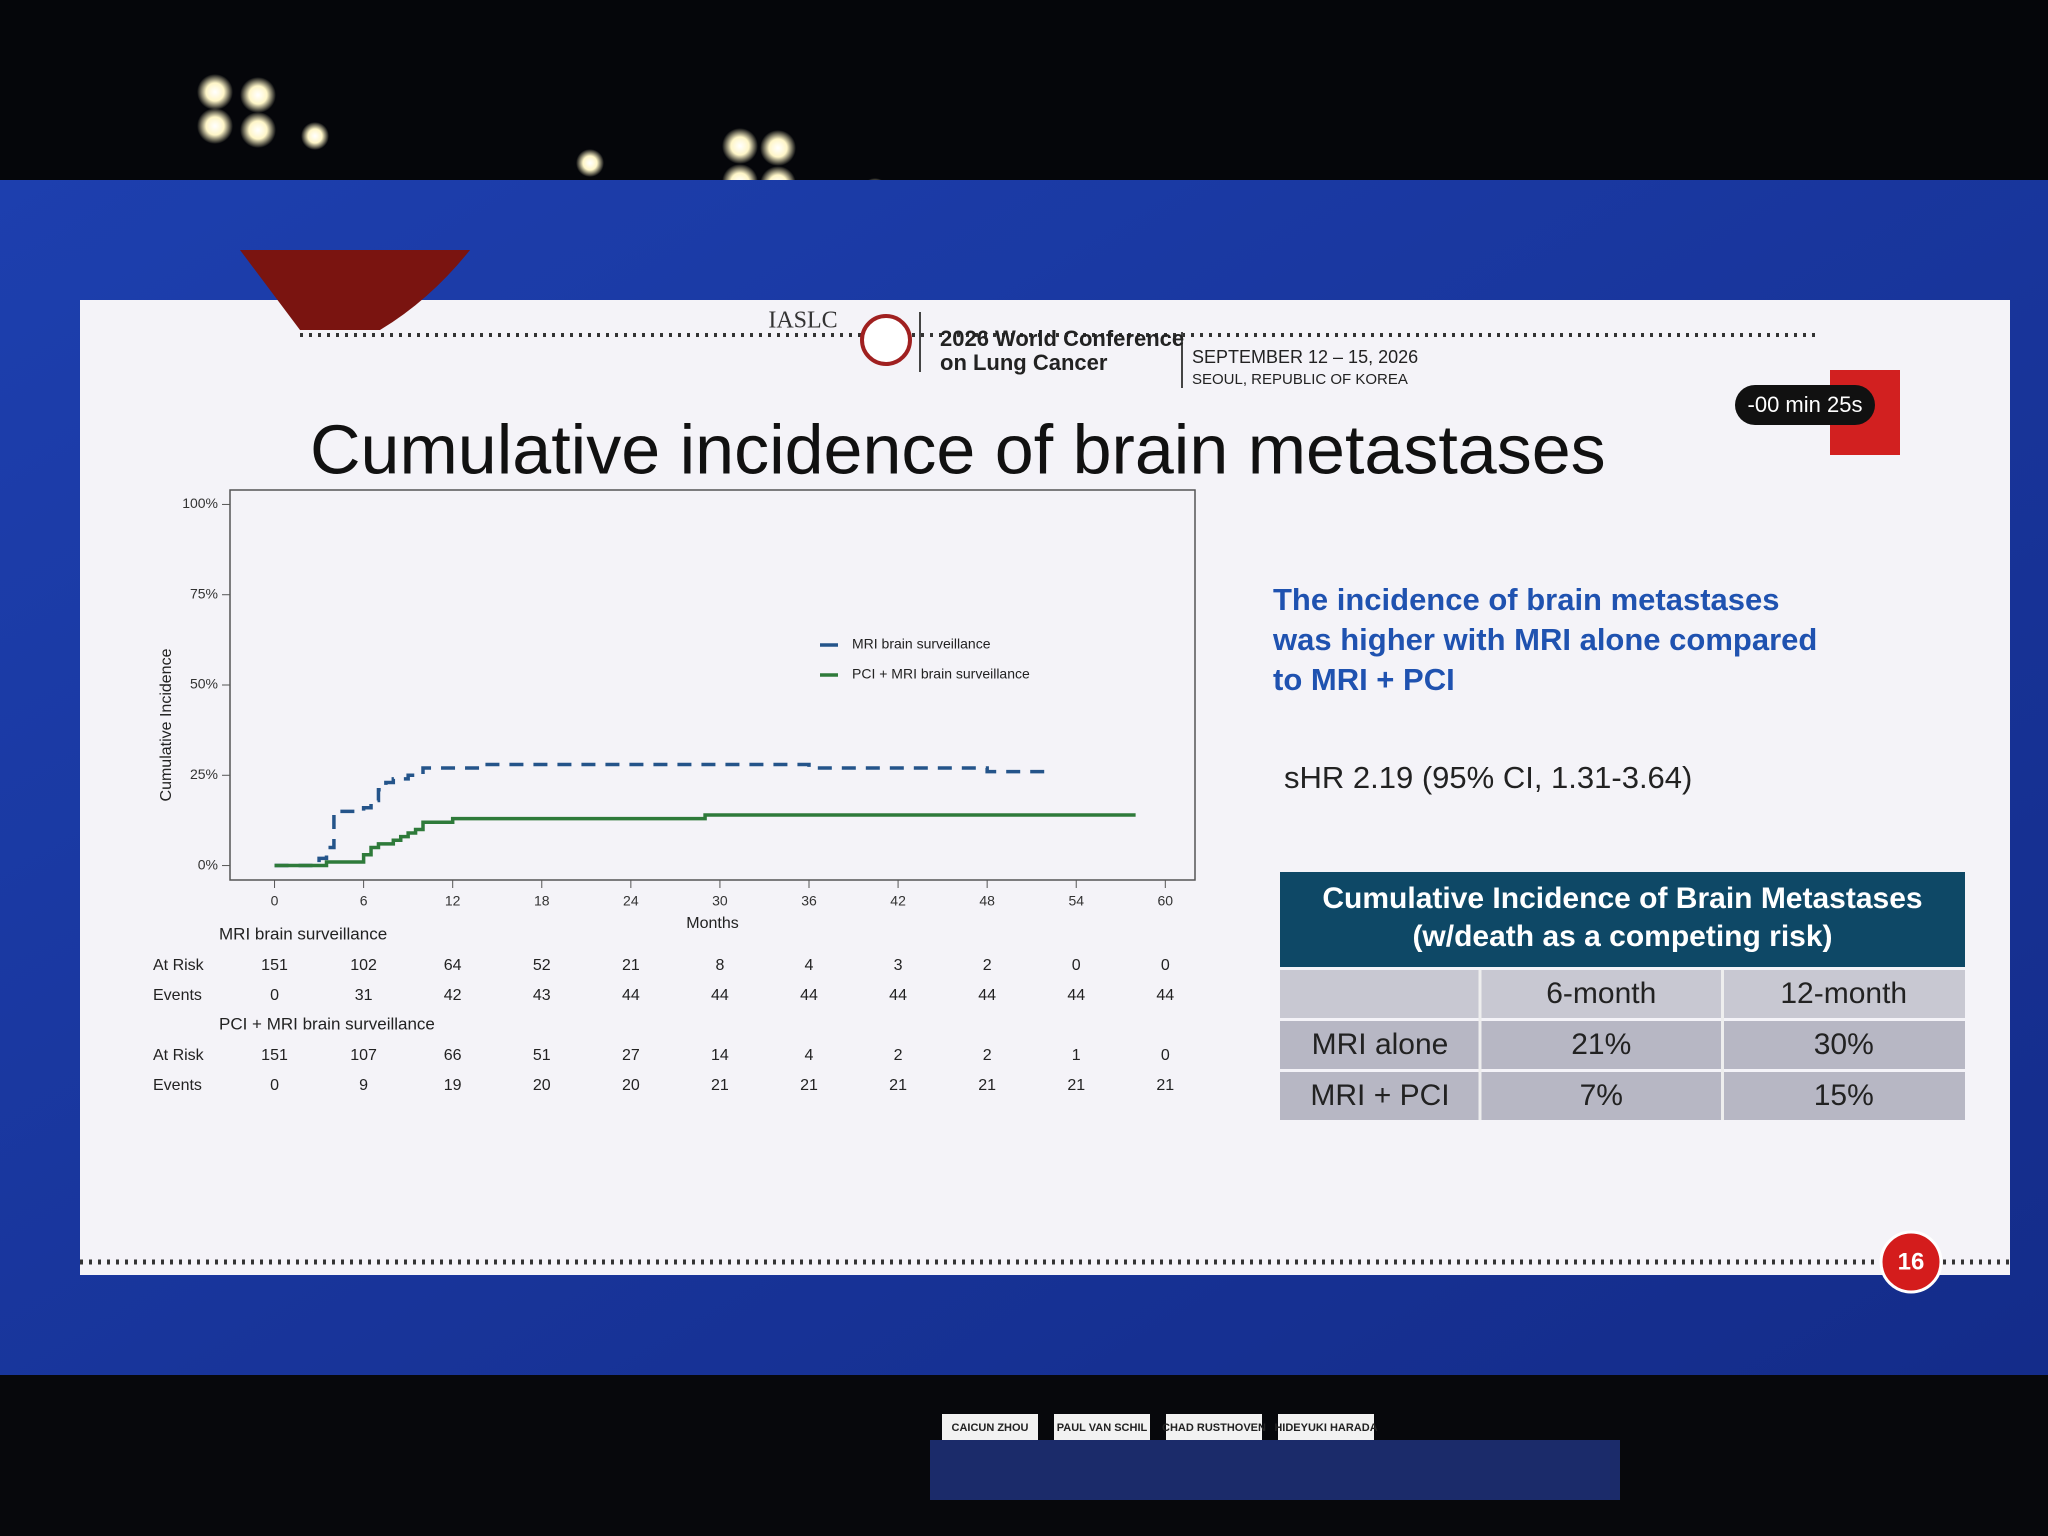  I want to click on y-tick-label: 0%, so click(208, 864).